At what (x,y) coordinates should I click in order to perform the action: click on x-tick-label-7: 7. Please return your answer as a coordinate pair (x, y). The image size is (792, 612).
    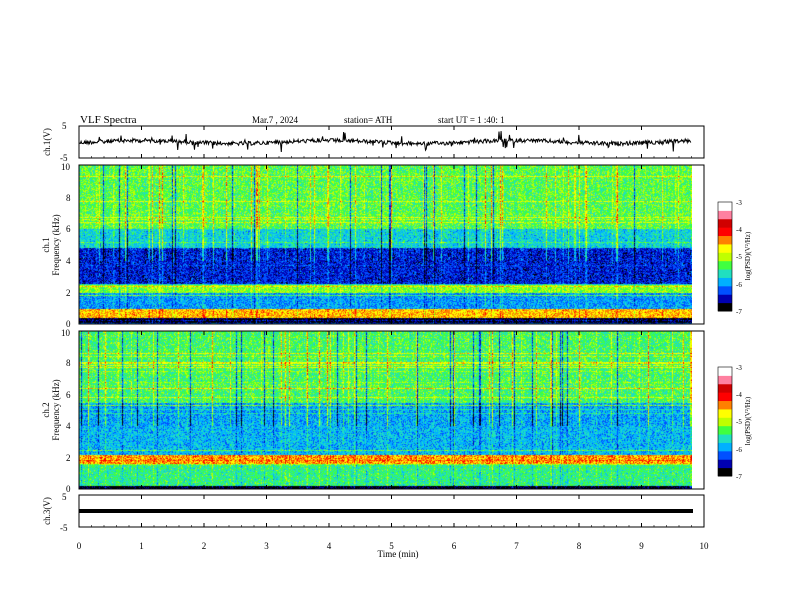
    Looking at the image, I should click on (516, 546).